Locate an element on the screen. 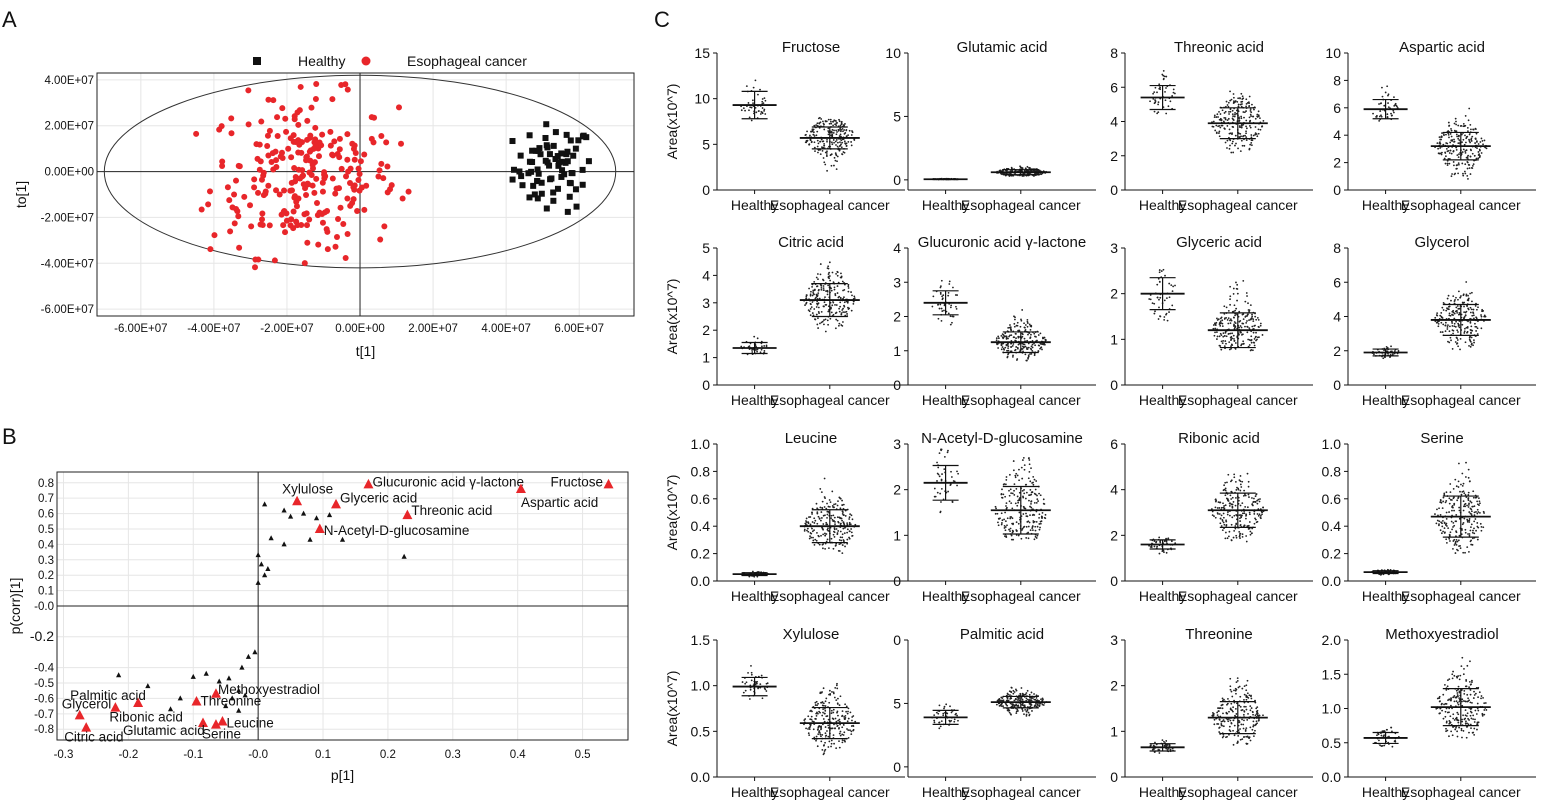 The image size is (1547, 807). y-tick-label: 8 is located at coordinates (1114, 53).